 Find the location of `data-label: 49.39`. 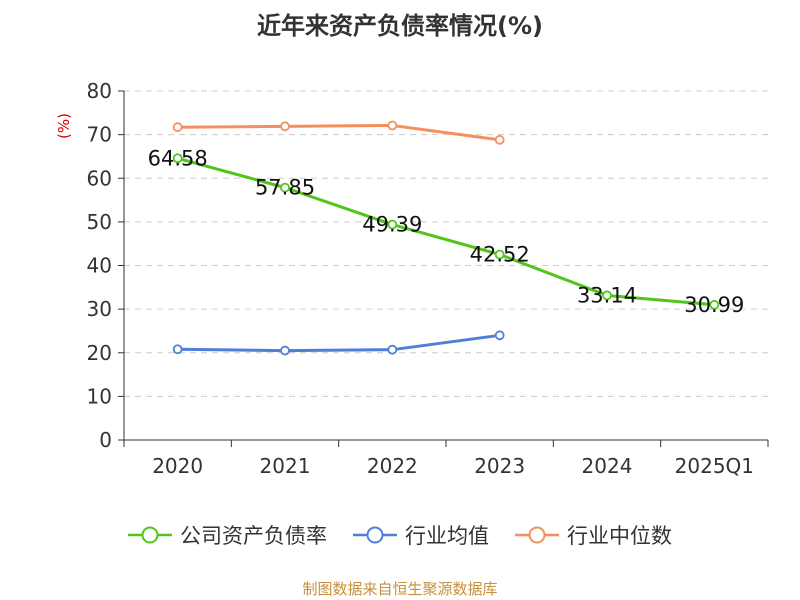

data-label: 49.39 is located at coordinates (392, 225).